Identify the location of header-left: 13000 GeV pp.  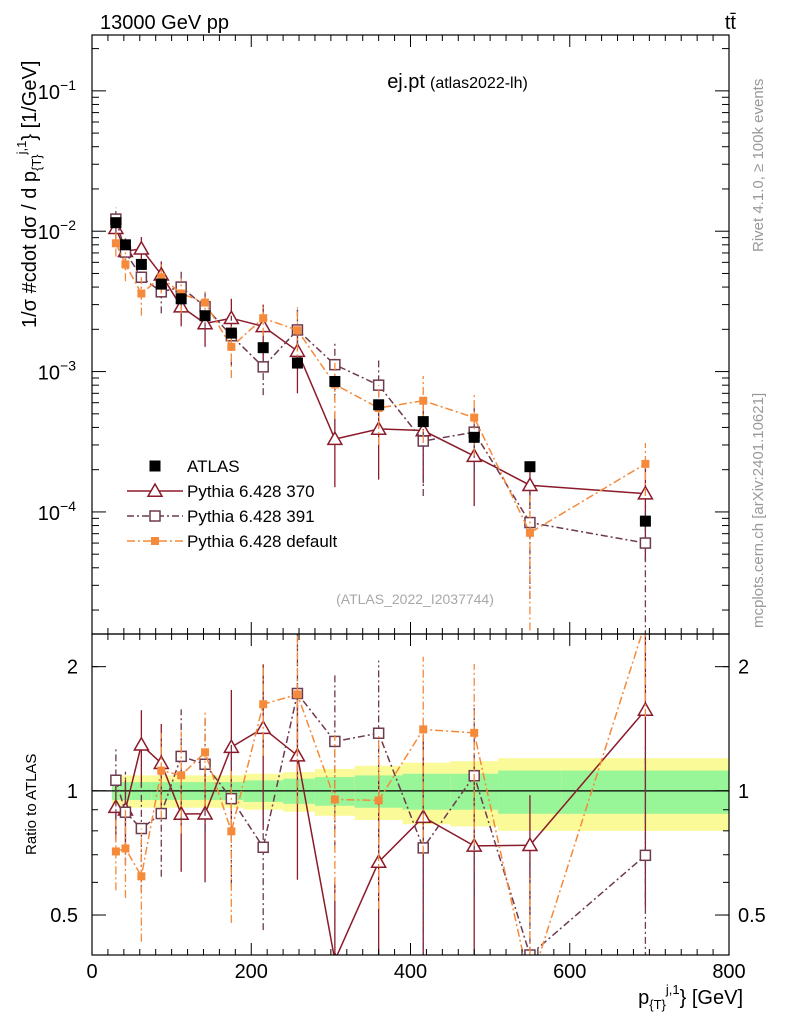
(164, 23).